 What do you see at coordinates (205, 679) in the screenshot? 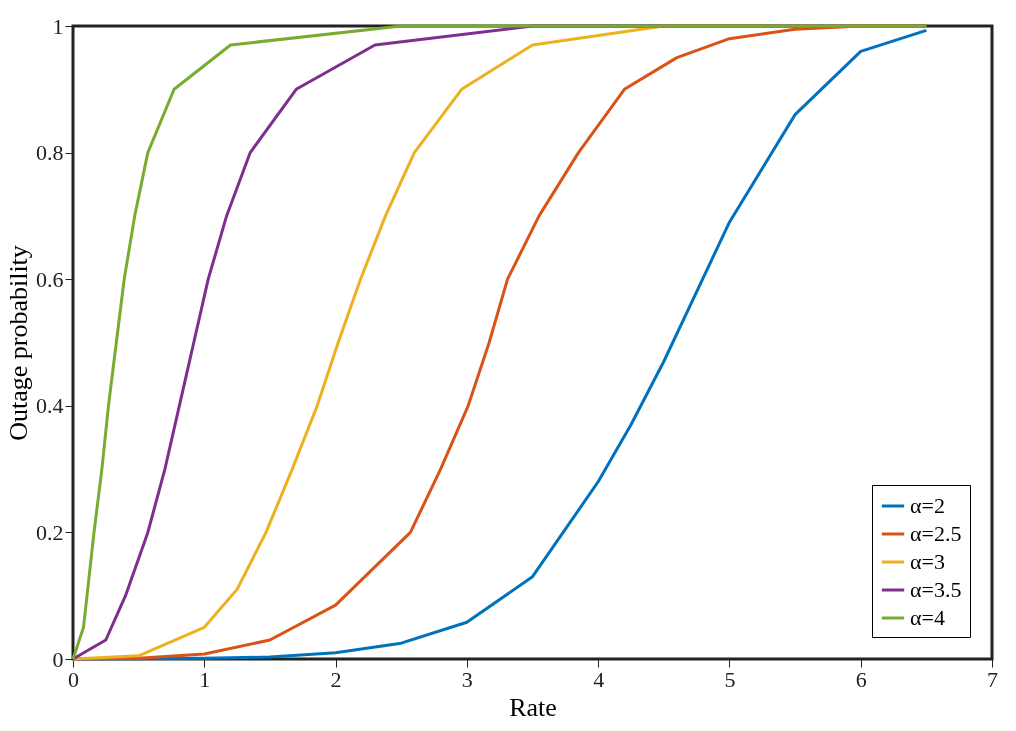
I see `x-tick-label: 1` at bounding box center [205, 679].